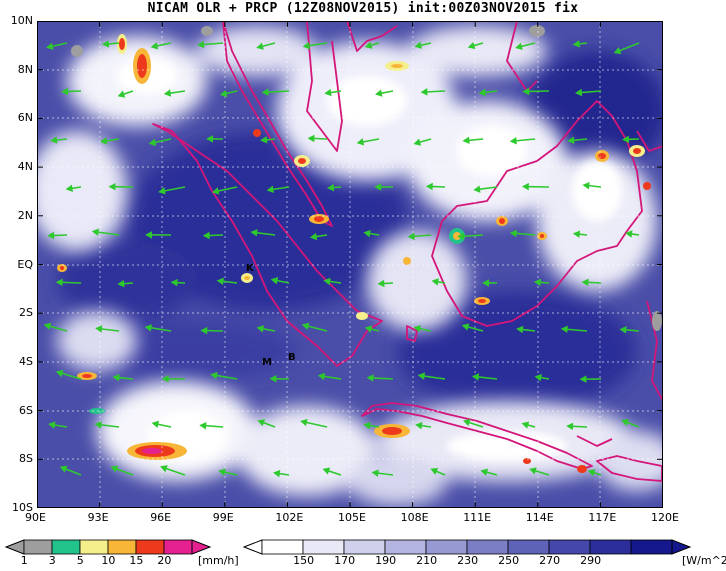 The width and height of the screenshot is (726, 571). I want to click on colorbar-tick-label: 3, so click(52, 560).